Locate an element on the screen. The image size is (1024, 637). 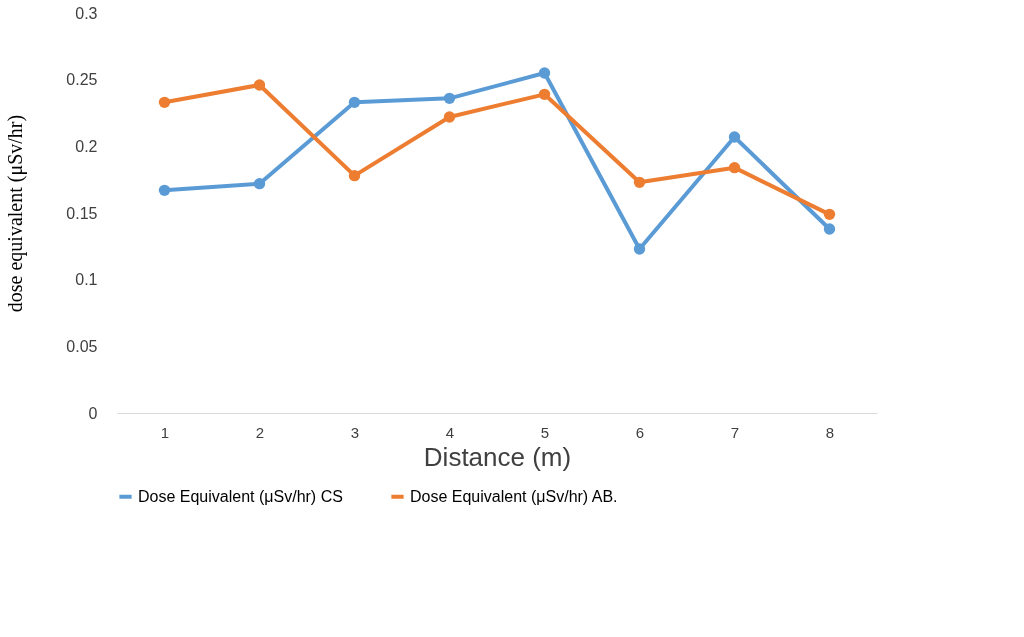
x-tick-label: 2 is located at coordinates (260, 432).